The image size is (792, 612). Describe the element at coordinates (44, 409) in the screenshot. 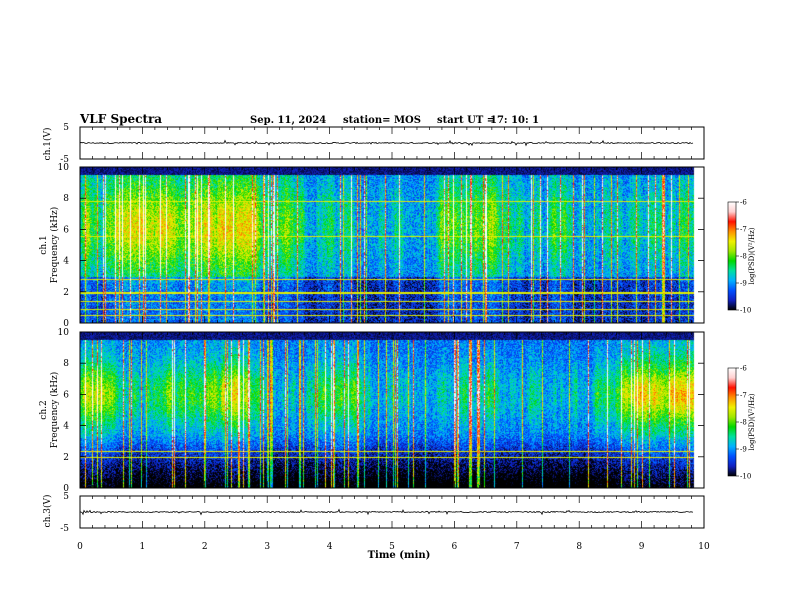

I see `ch2-spectrogram-ylabel-channel: ch.2` at that location.